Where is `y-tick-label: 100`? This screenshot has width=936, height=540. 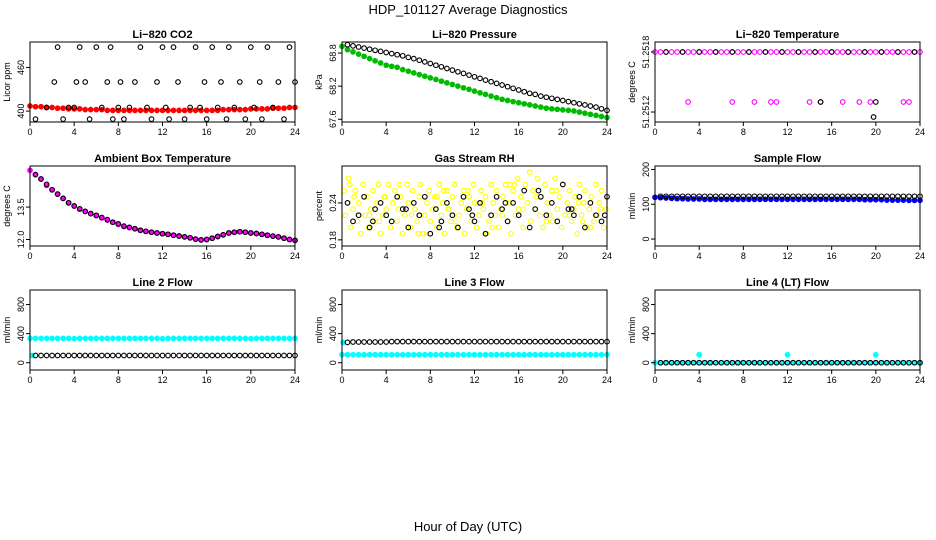
y-tick-label: 100 is located at coordinates (646, 204).